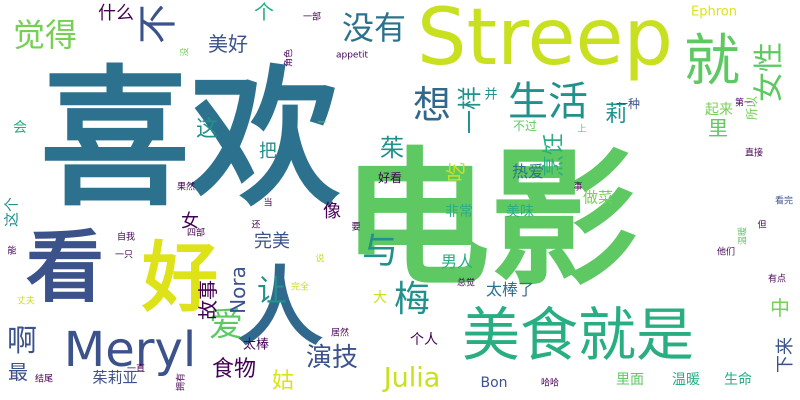 Image resolution: width=800 pixels, height=400 pixels. Describe the element at coordinates (272, 291) in the screenshot. I see `word-rang: 让` at that location.